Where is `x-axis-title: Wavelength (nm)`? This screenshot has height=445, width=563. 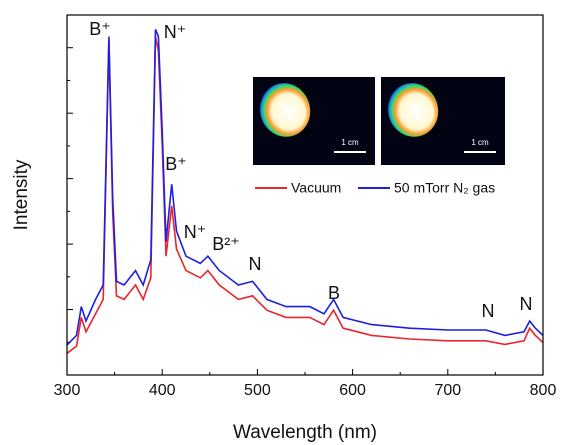
x-axis-title: Wavelength (nm) is located at coordinates (305, 432).